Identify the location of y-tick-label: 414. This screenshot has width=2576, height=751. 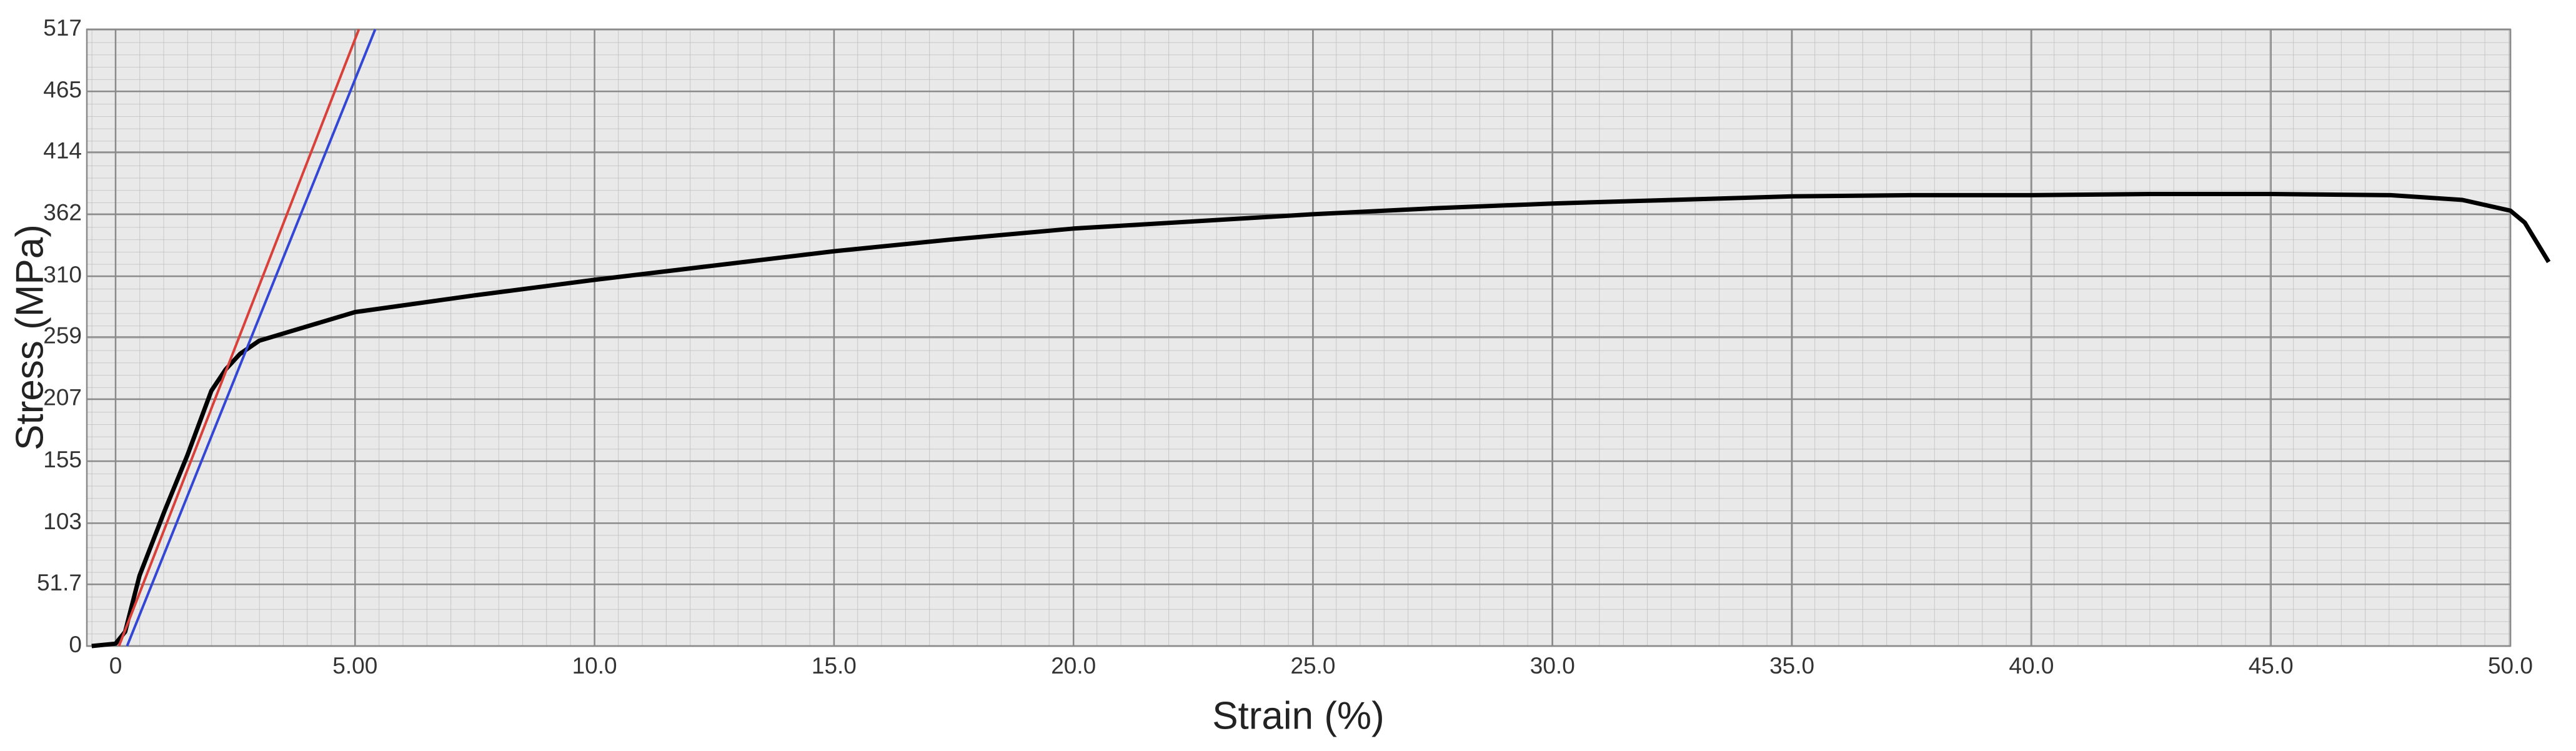
(63, 150).